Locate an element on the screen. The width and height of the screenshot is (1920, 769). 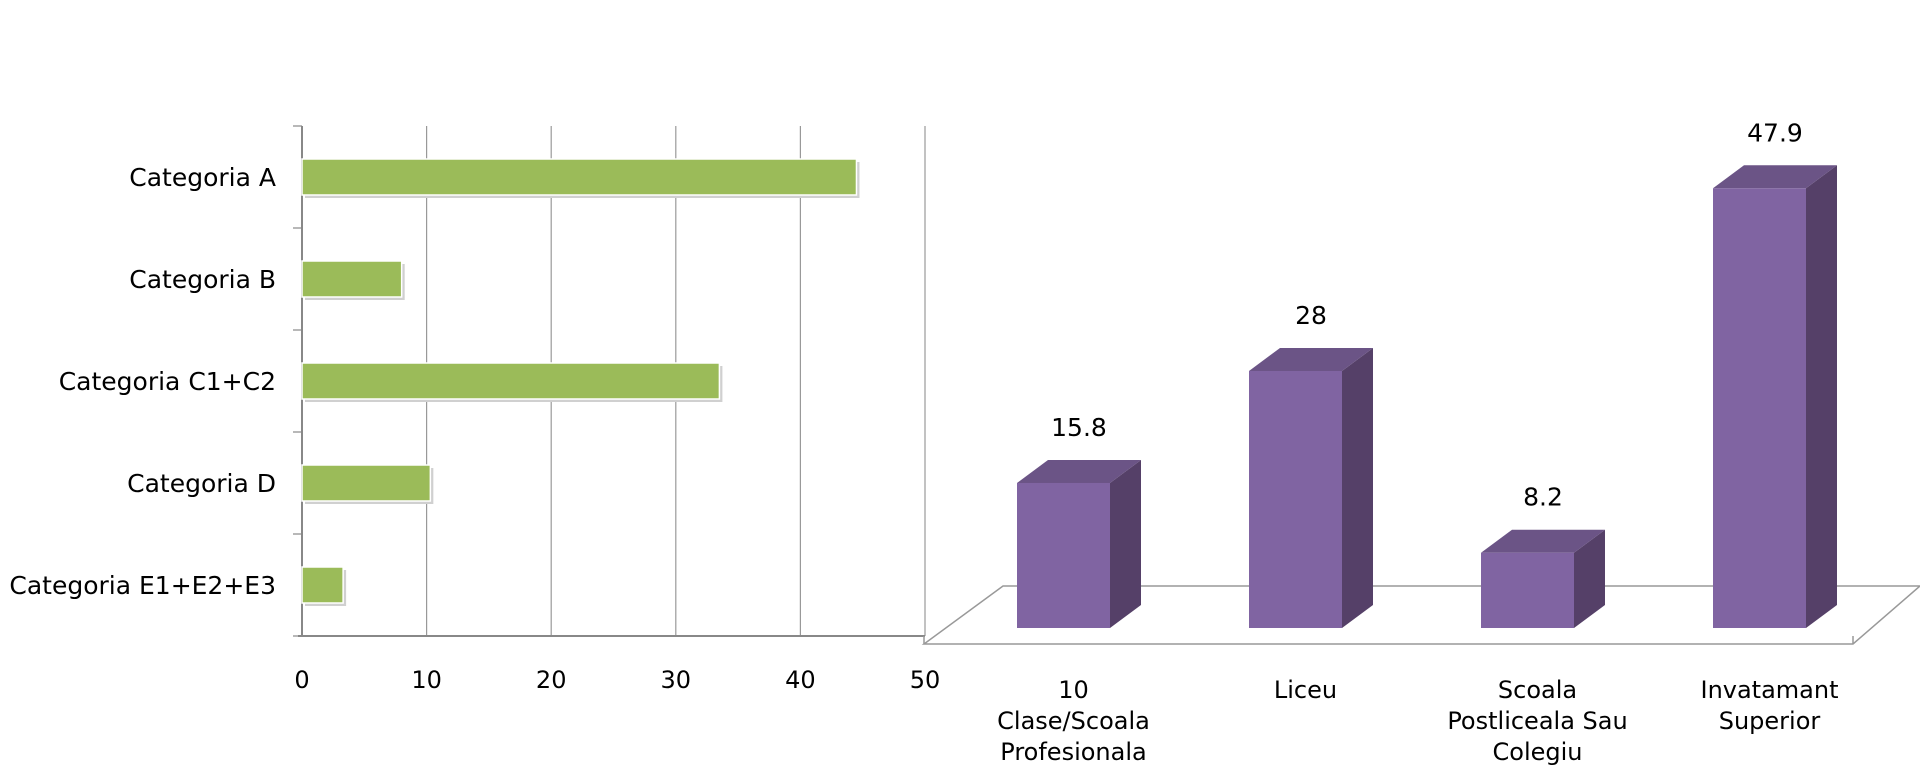
category-label: Postliceala Sau is located at coordinates (1537, 721).